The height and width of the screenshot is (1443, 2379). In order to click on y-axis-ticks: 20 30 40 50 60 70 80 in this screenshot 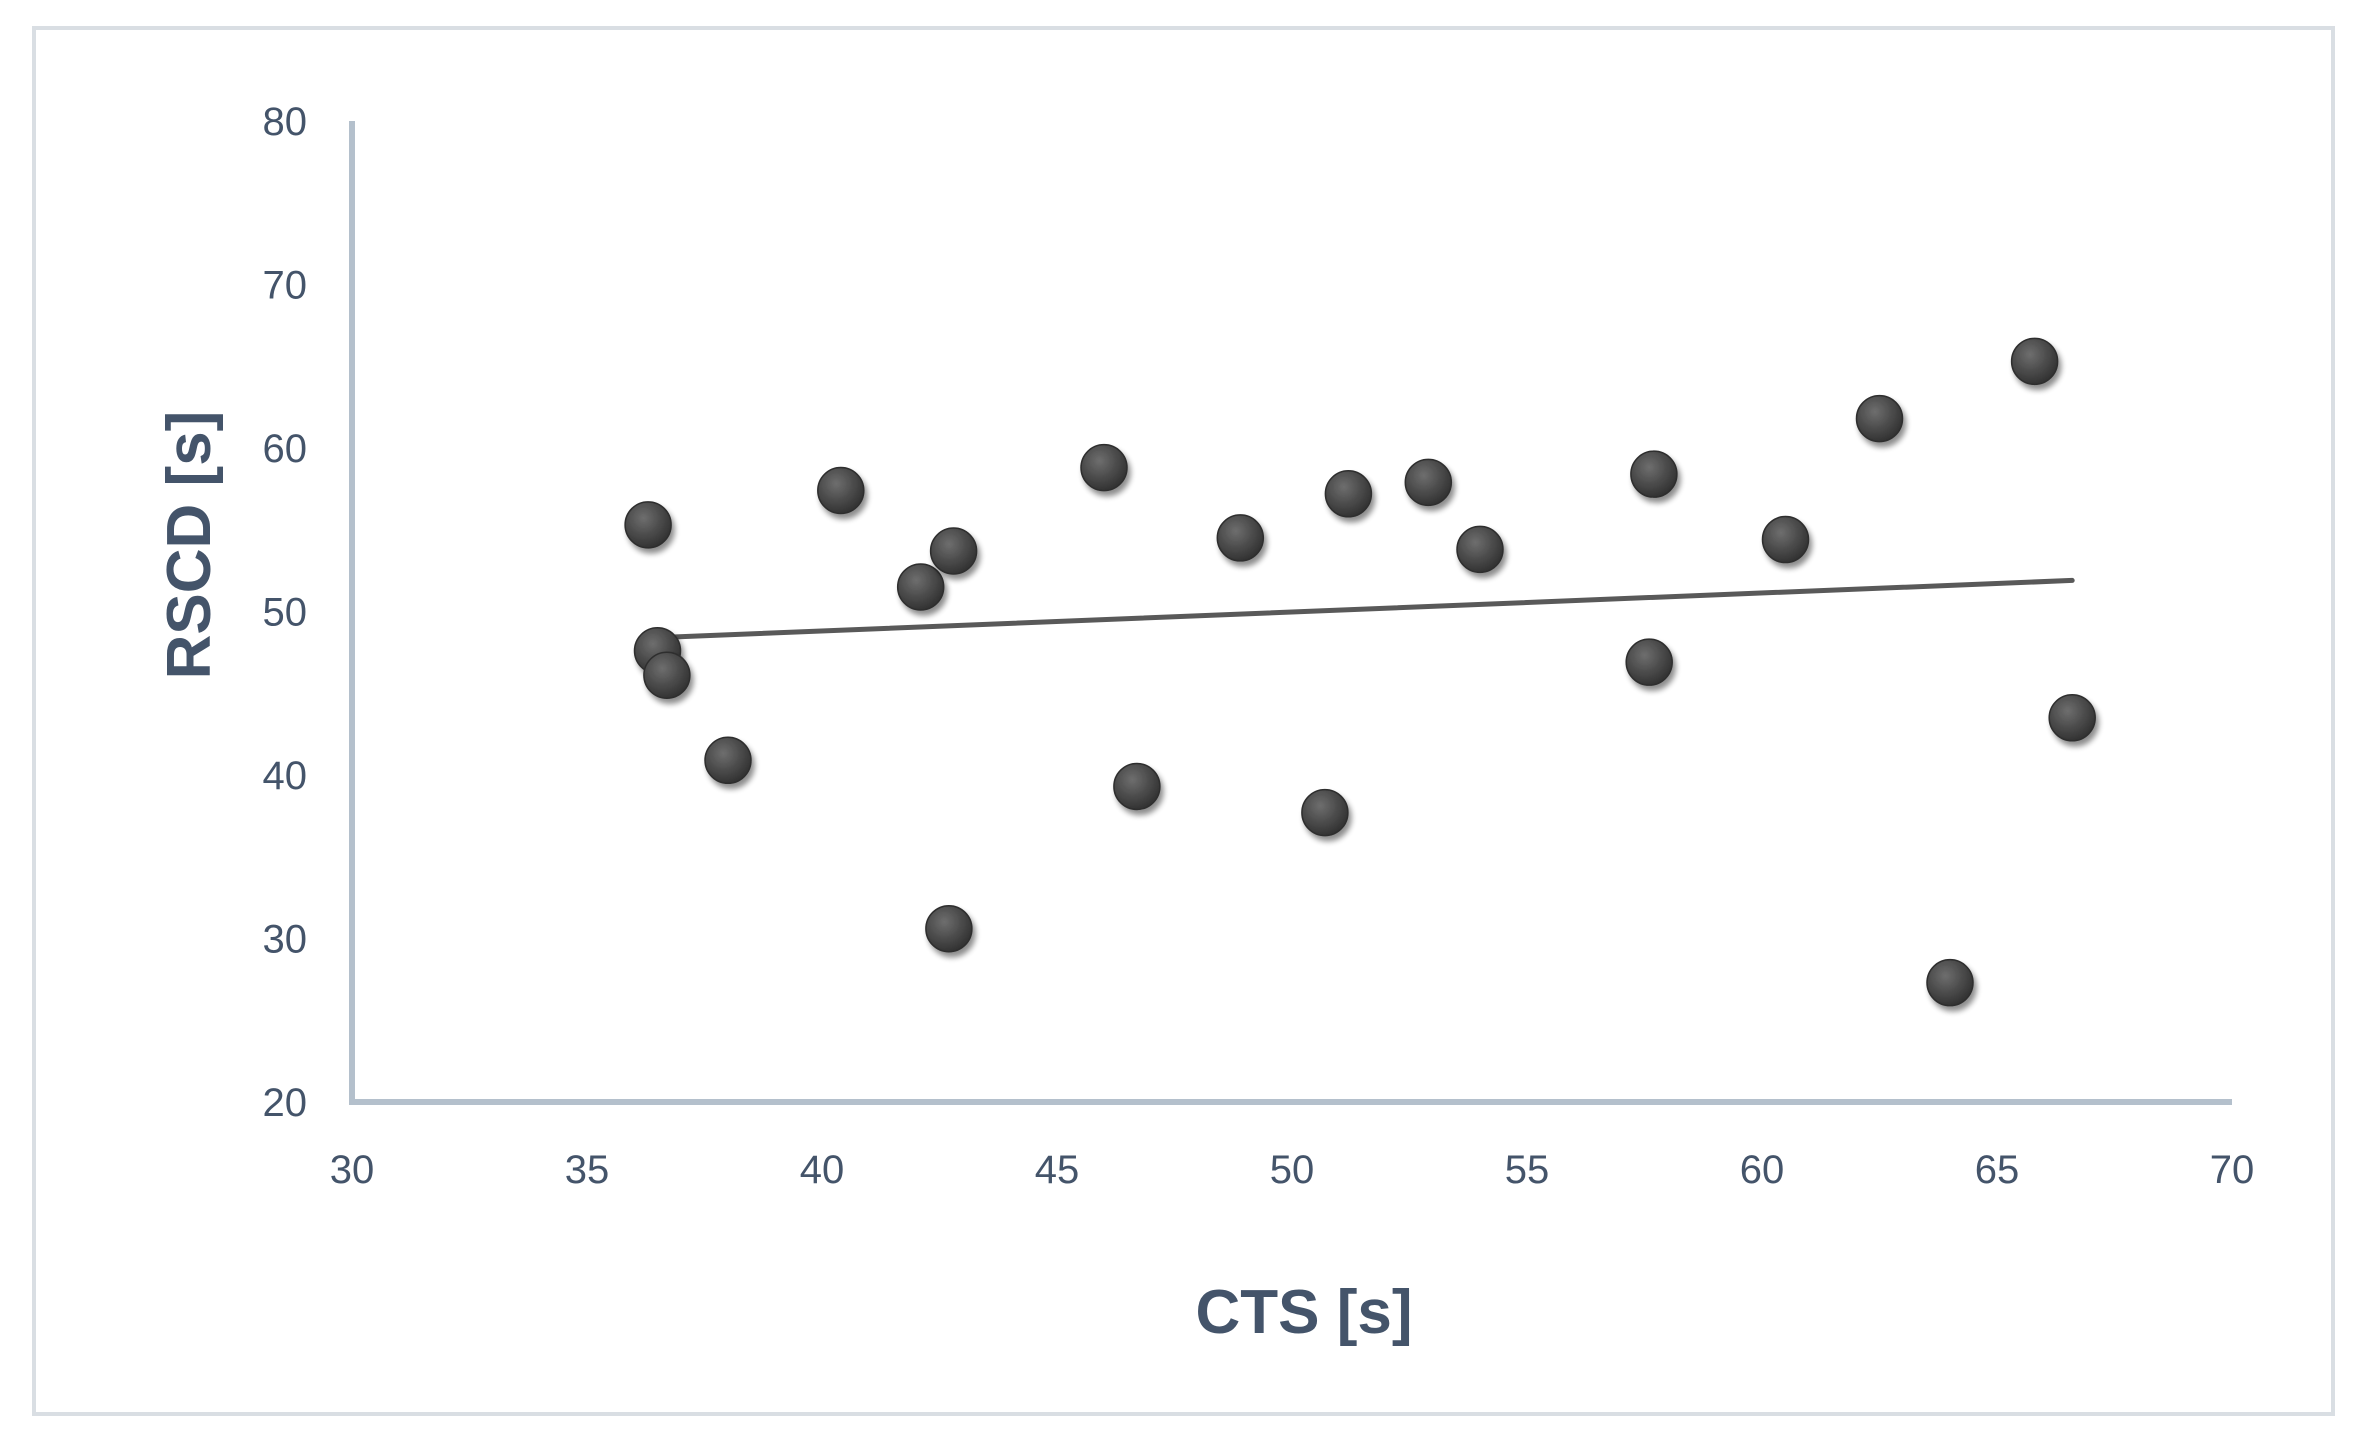, I will do `click(285, 612)`.